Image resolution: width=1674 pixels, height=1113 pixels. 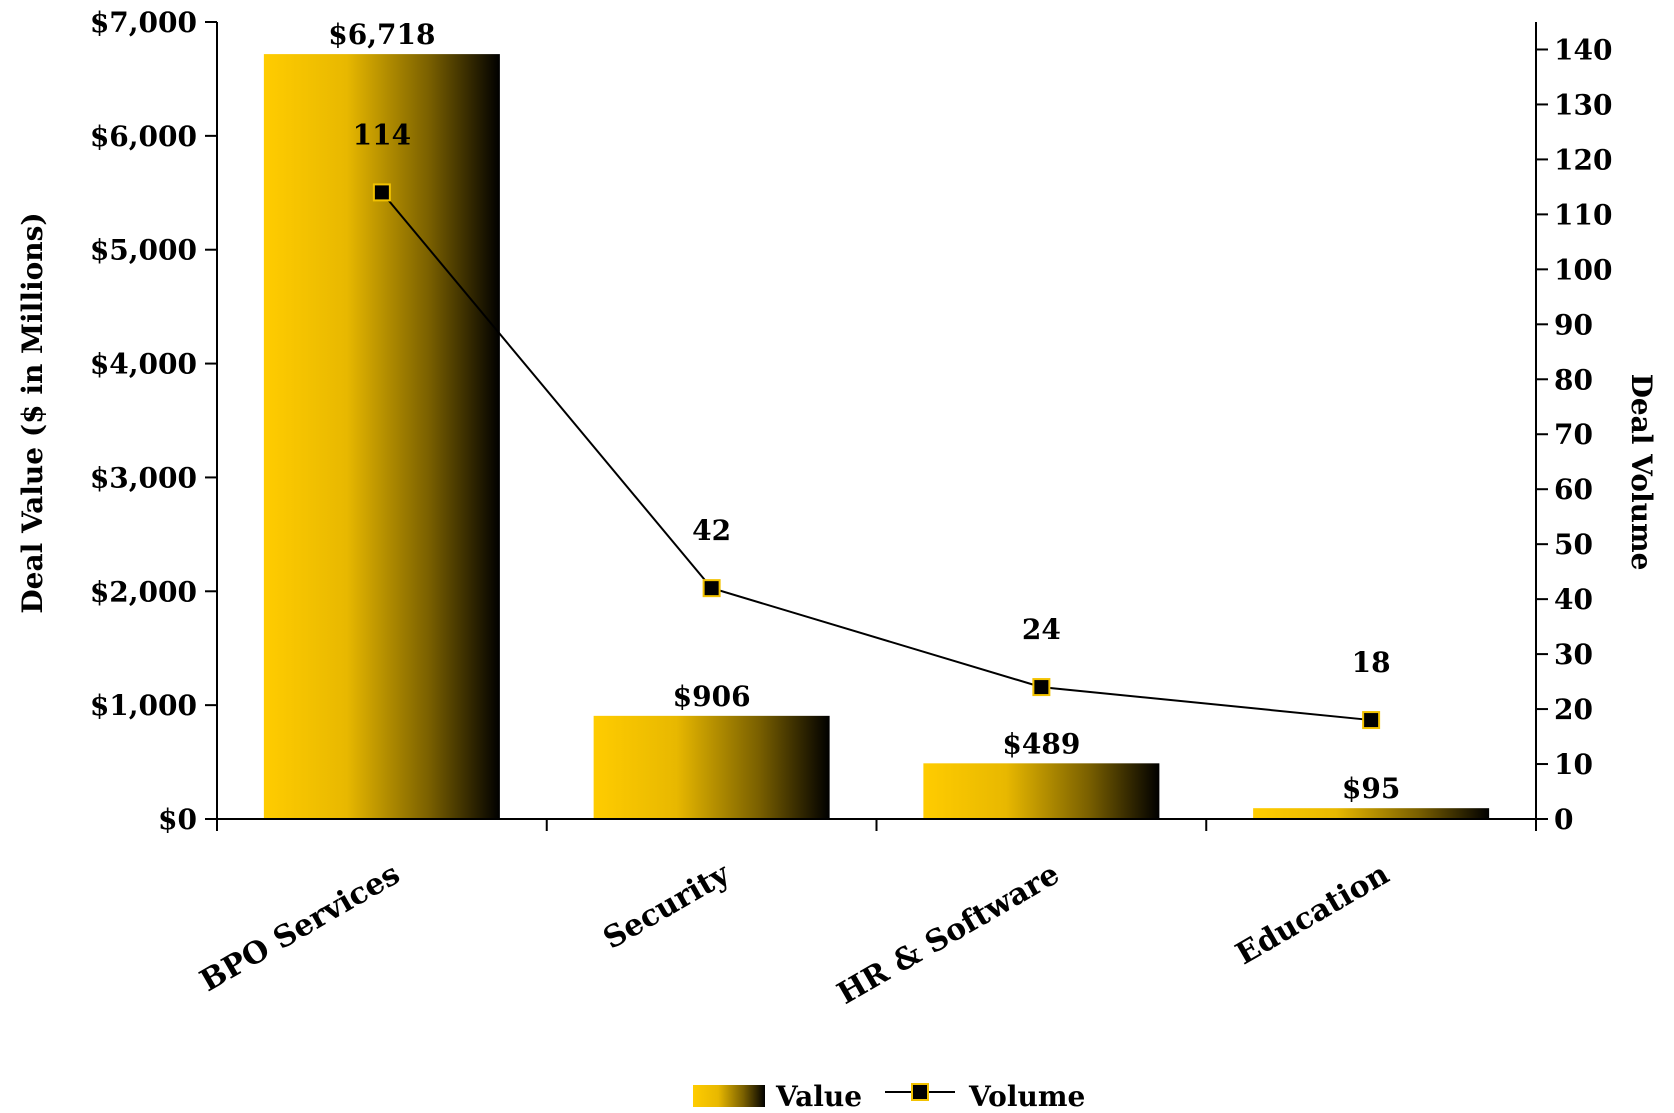 I want to click on y2-tick-label-10: 100, so click(x=1583, y=269).